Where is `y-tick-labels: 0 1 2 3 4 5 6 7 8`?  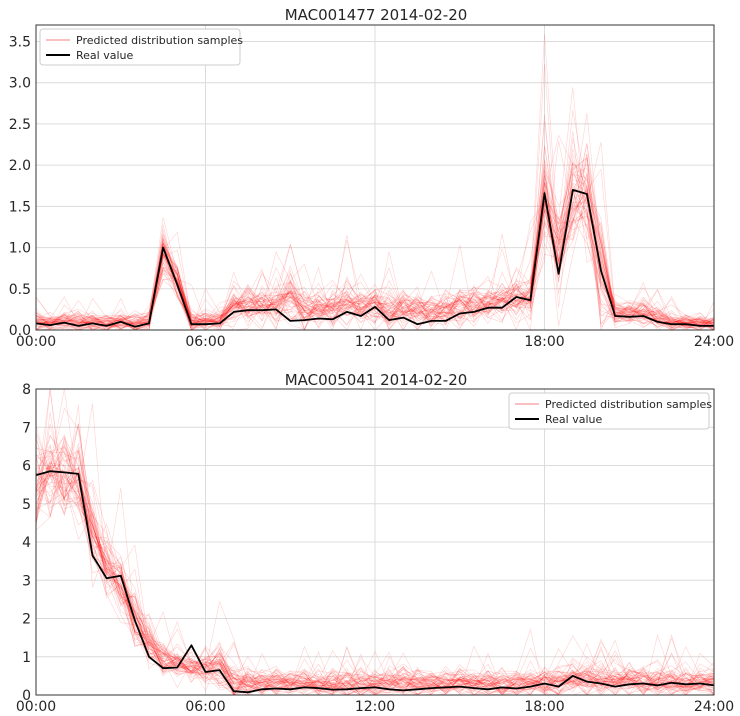 y-tick-labels: 0 1 2 3 4 5 6 7 8 is located at coordinates (26, 543).